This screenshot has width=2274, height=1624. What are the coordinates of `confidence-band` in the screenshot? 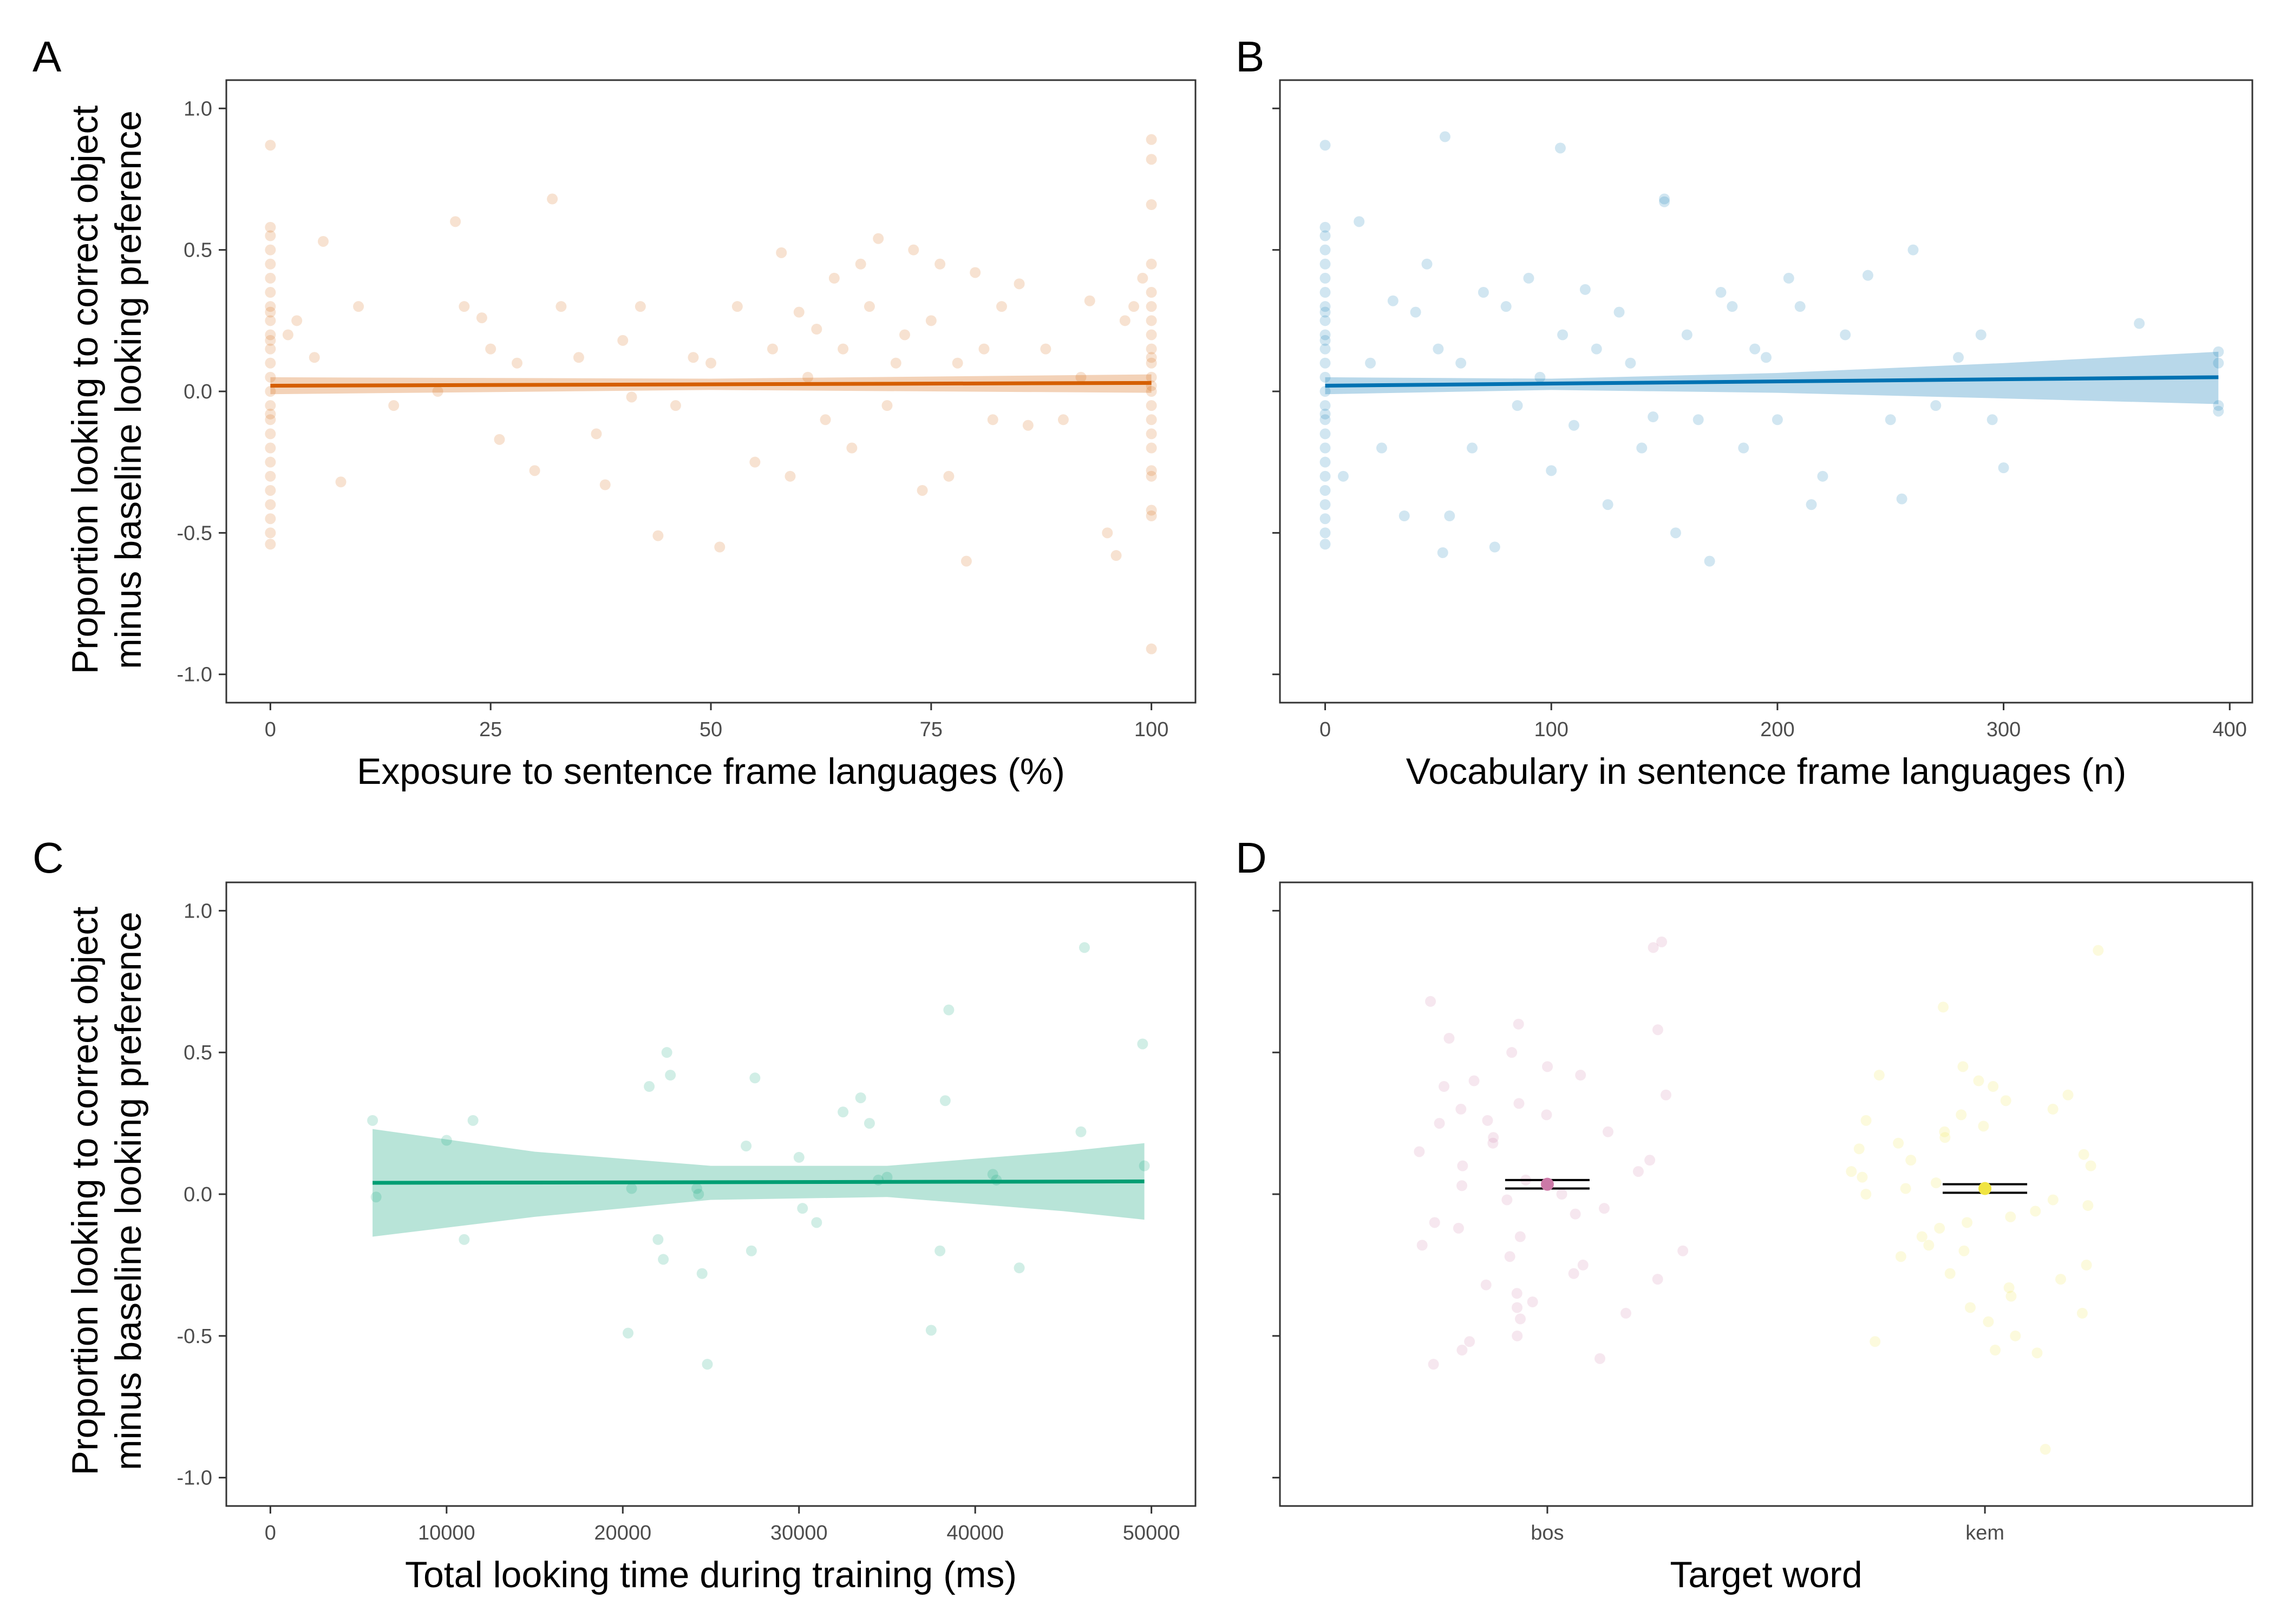 It's located at (1772, 377).